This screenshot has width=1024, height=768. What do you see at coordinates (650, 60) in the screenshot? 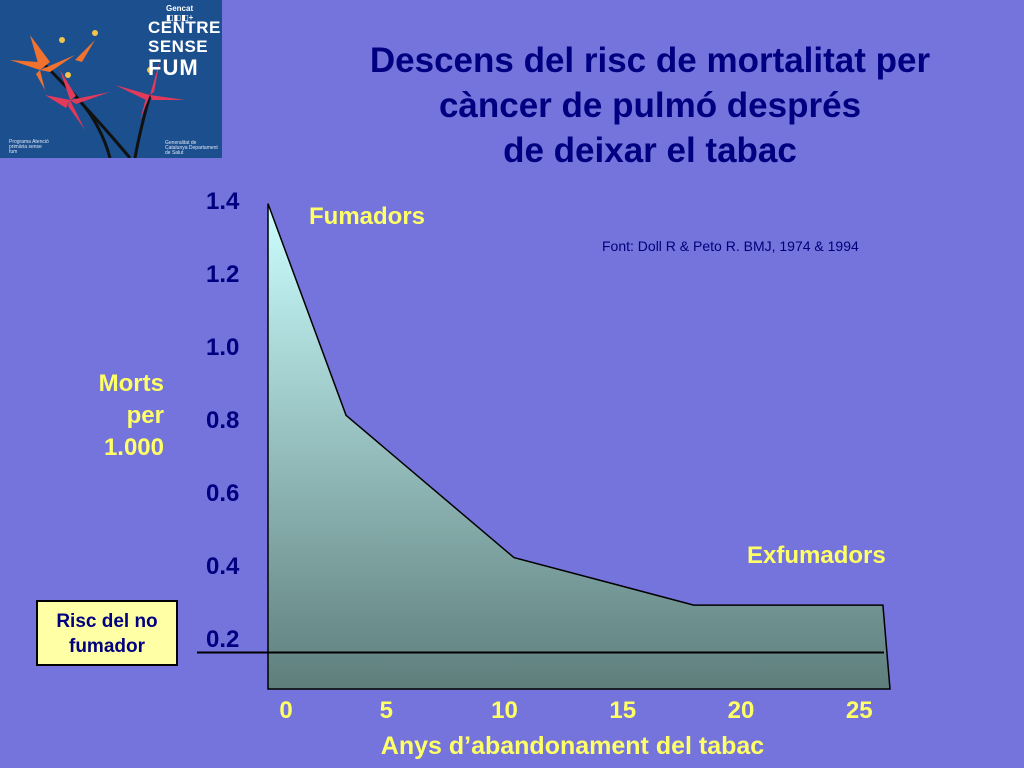
I see `title-line-1: Descens del risc de mortalitat per` at bounding box center [650, 60].